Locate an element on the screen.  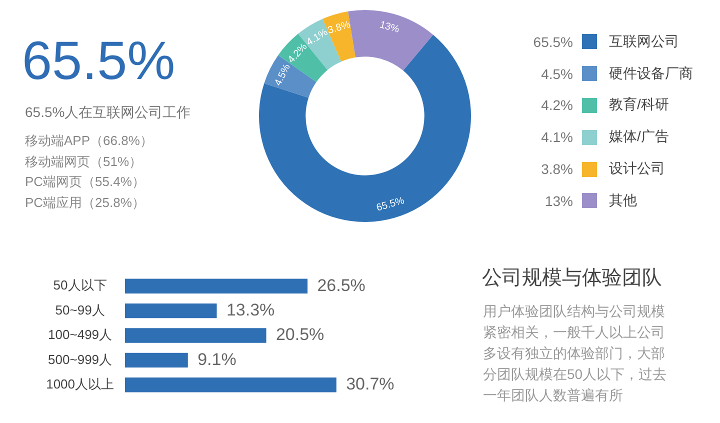
y-tick-label: 500~999人 is located at coordinates (80, 359).